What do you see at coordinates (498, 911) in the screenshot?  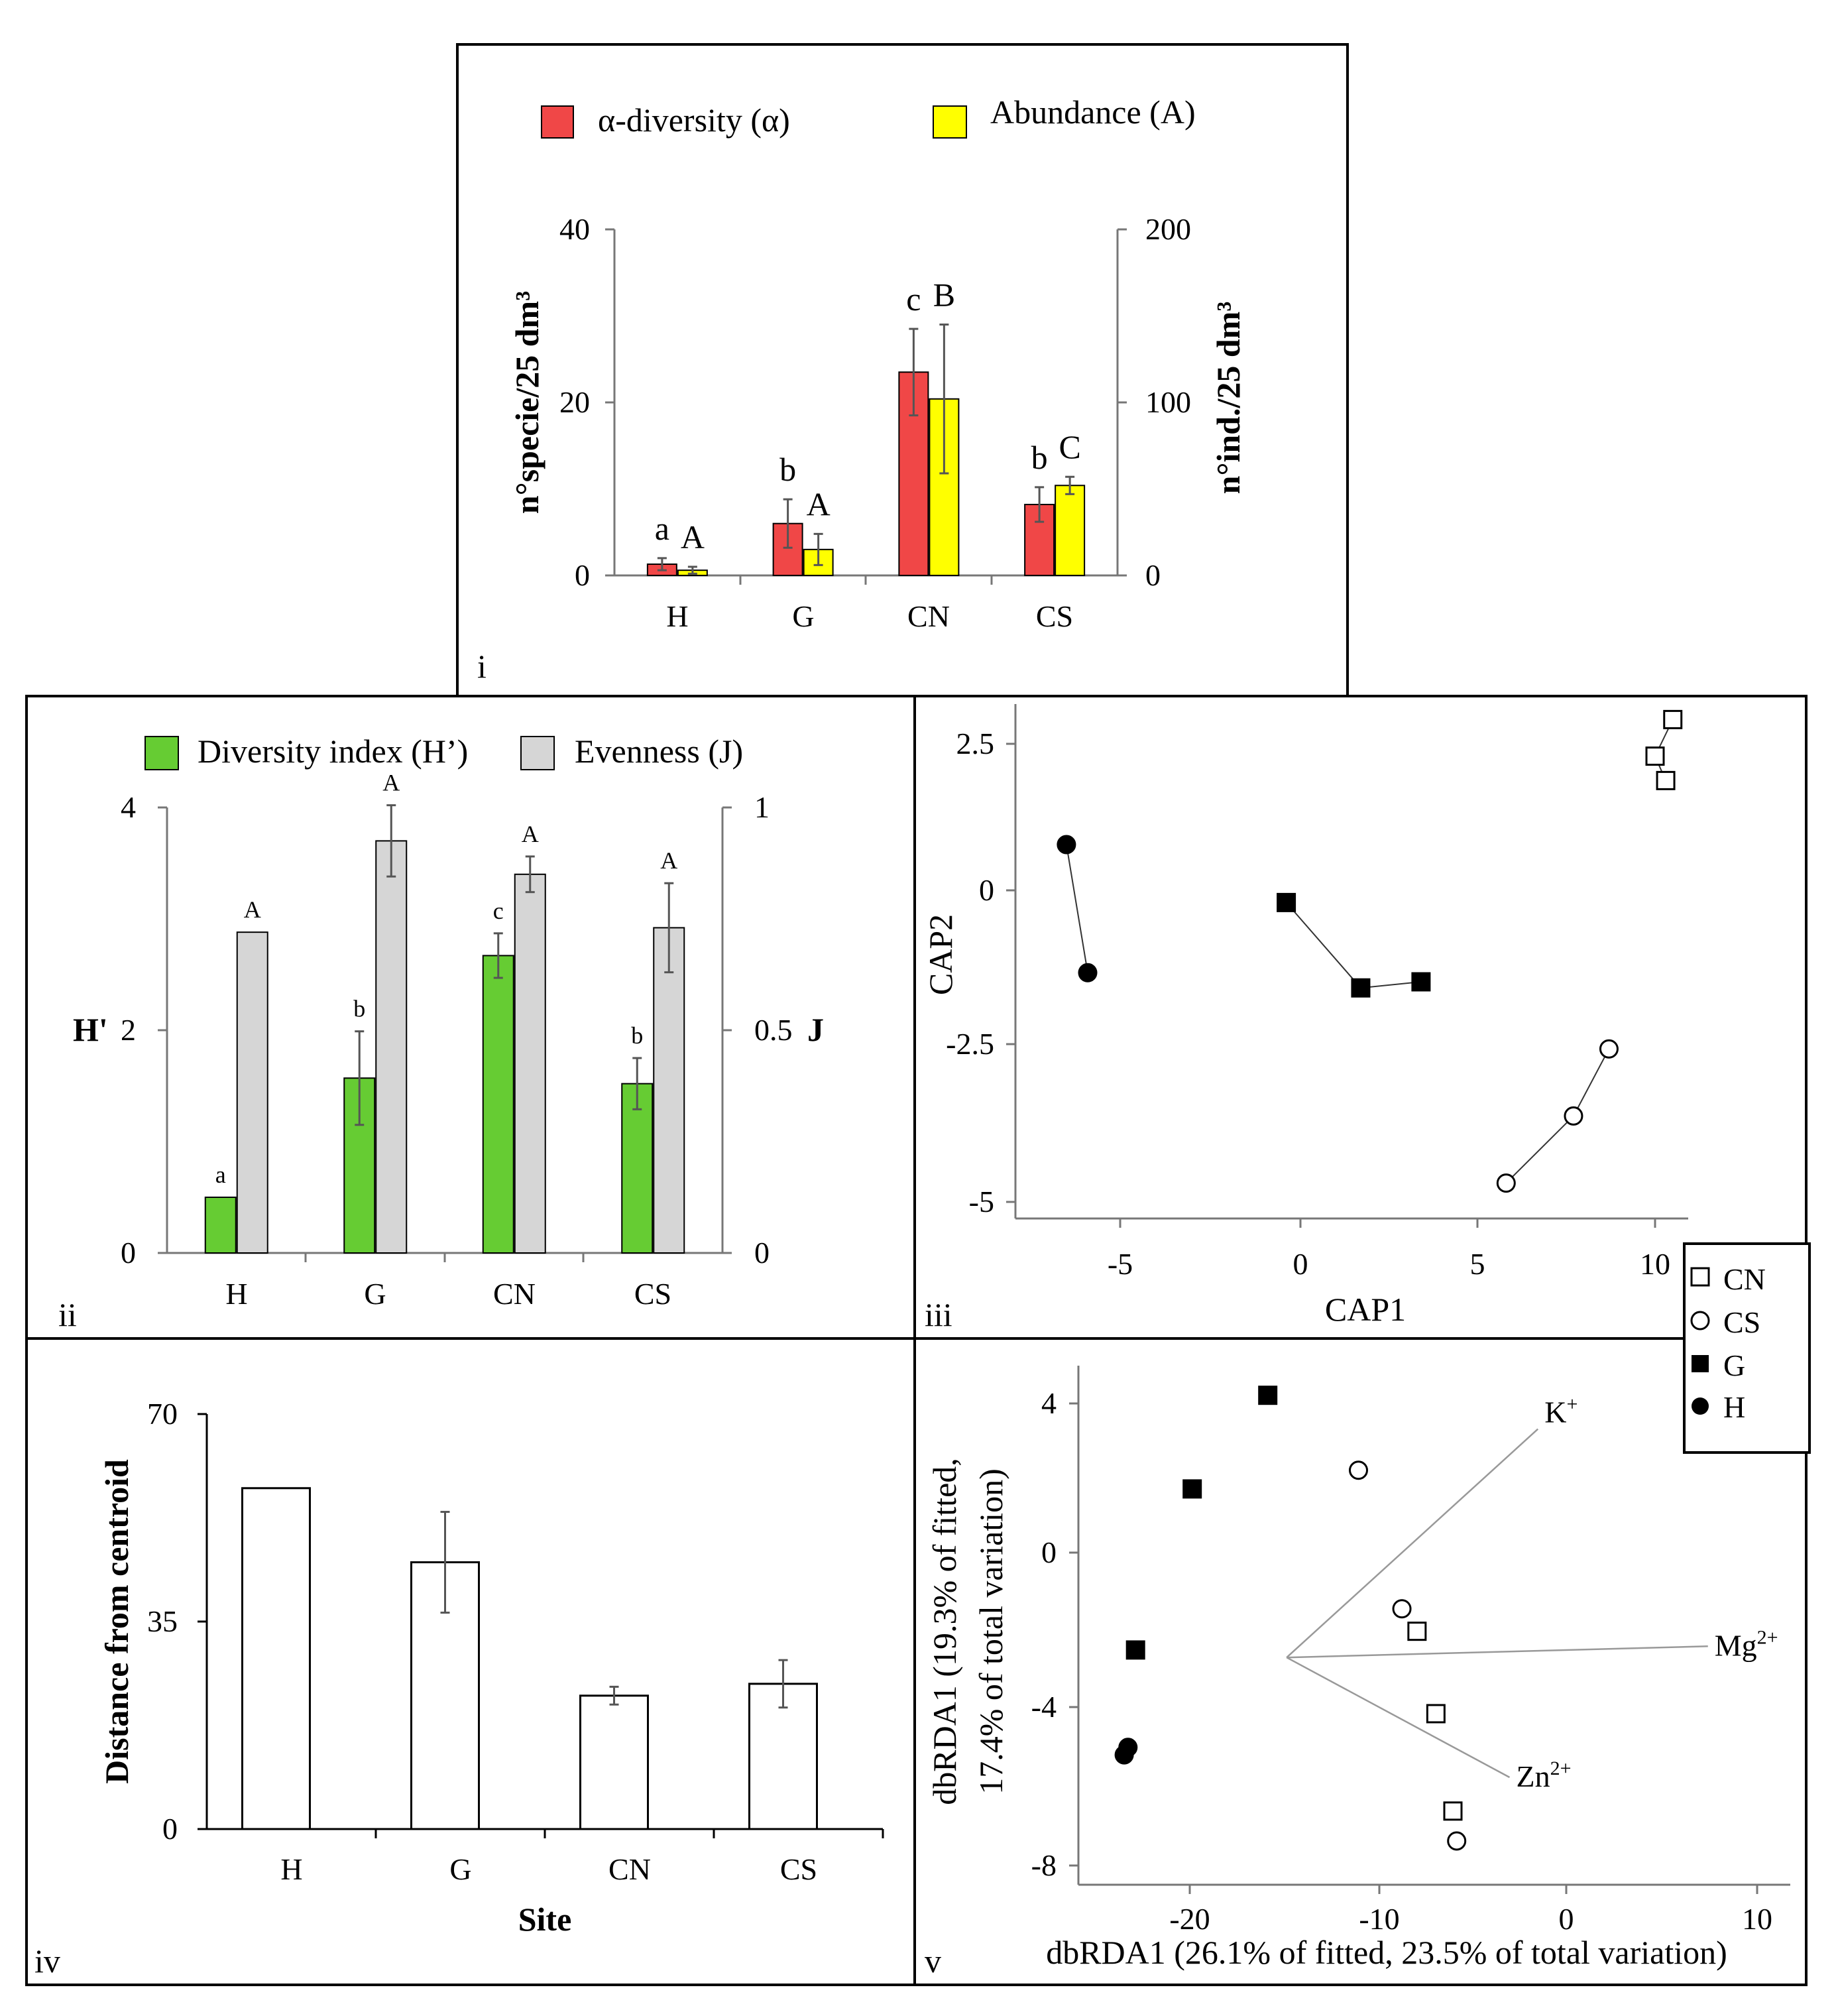 I see `significance-letter-ii: c` at bounding box center [498, 911].